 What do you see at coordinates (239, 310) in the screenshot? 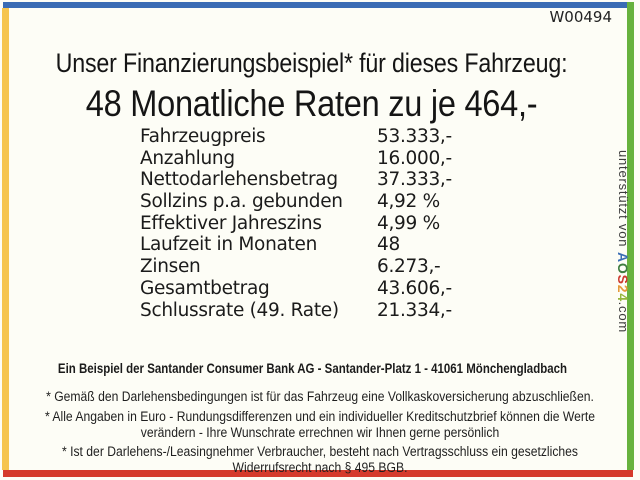
I see `table-row-label: Schlussrate (49. Rate)` at bounding box center [239, 310].